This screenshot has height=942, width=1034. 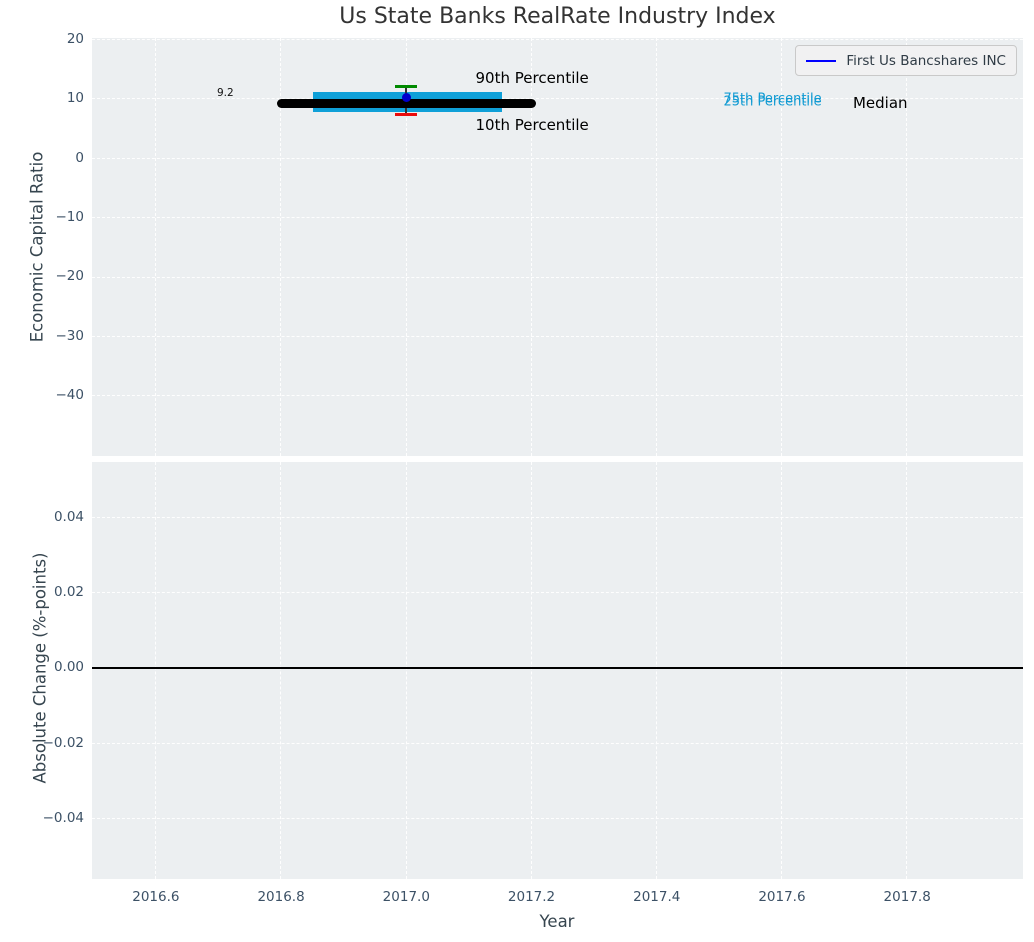 What do you see at coordinates (79, 157) in the screenshot?
I see `y-tick-label: 0` at bounding box center [79, 157].